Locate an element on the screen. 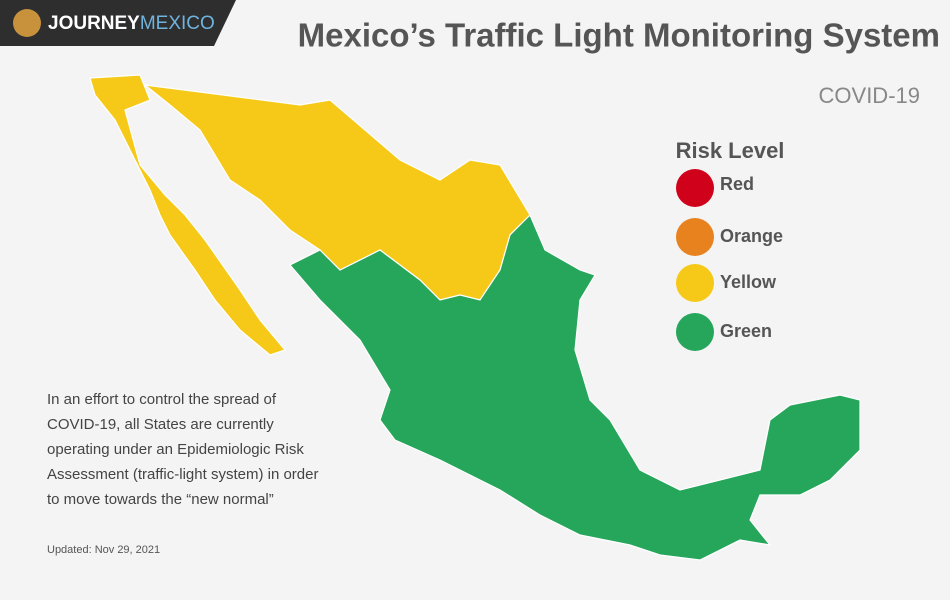 The width and height of the screenshot is (950, 600). logo-text: JOURNEYMEXICO is located at coordinates (131, 23).